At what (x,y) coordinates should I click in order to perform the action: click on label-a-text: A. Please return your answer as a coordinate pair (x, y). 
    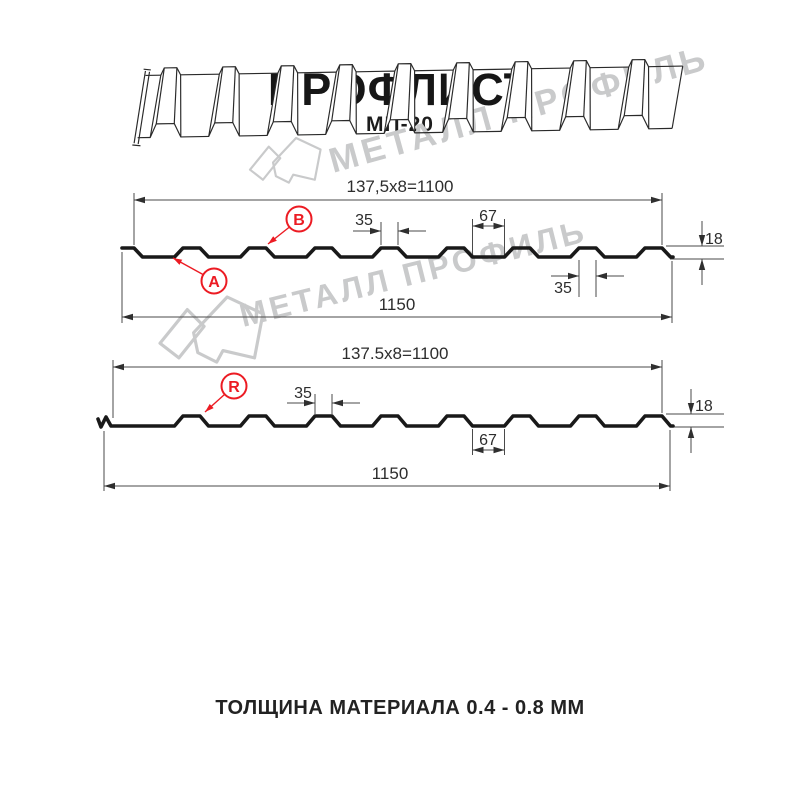
    Looking at the image, I should click on (214, 282).